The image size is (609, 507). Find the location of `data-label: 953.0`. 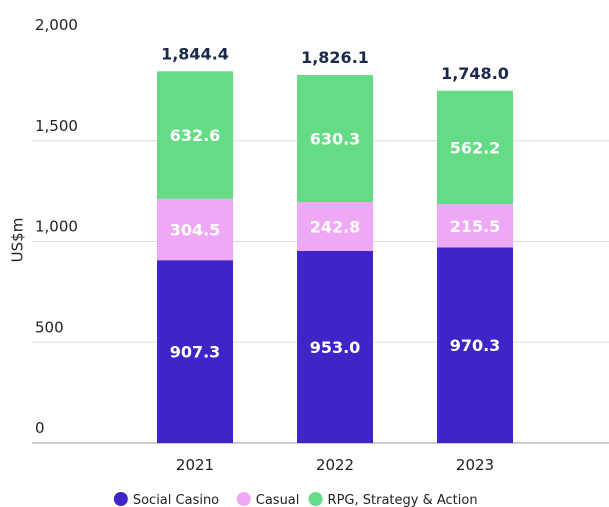

data-label: 953.0 is located at coordinates (335, 347).